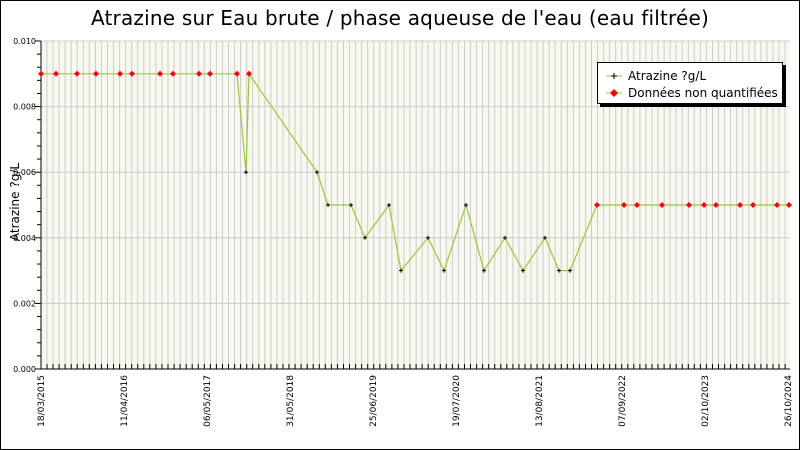  What do you see at coordinates (540, 401) in the screenshot?
I see `x-tick-label: 13/08/2021` at bounding box center [540, 401].